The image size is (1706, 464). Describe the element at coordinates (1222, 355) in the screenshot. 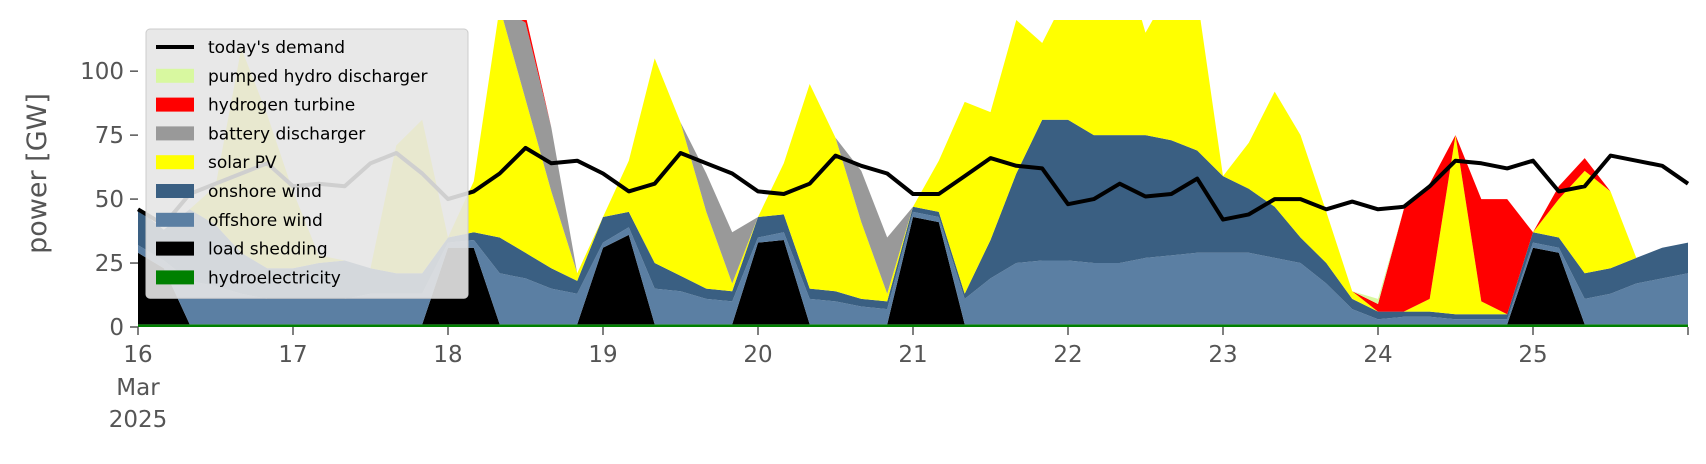

I see `x-tick-label: 23` at that location.